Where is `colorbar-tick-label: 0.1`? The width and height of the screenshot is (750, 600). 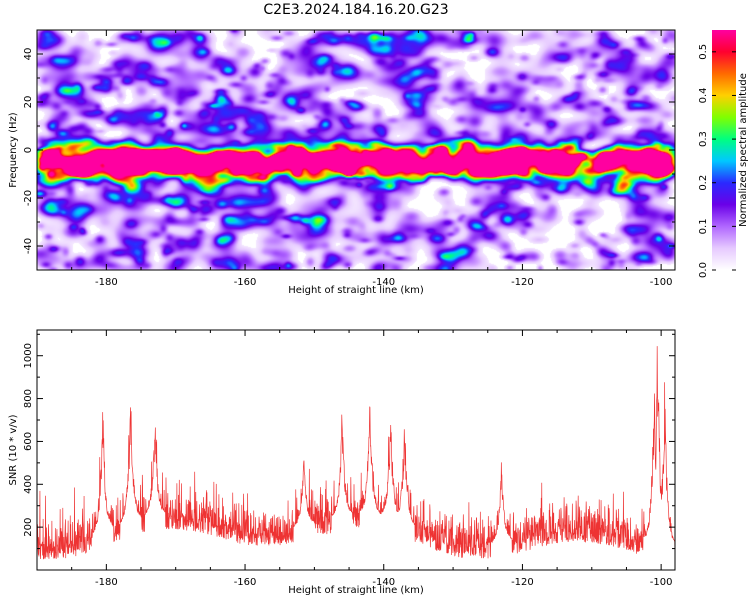
colorbar-tick-label: 0.1 is located at coordinates (703, 226).